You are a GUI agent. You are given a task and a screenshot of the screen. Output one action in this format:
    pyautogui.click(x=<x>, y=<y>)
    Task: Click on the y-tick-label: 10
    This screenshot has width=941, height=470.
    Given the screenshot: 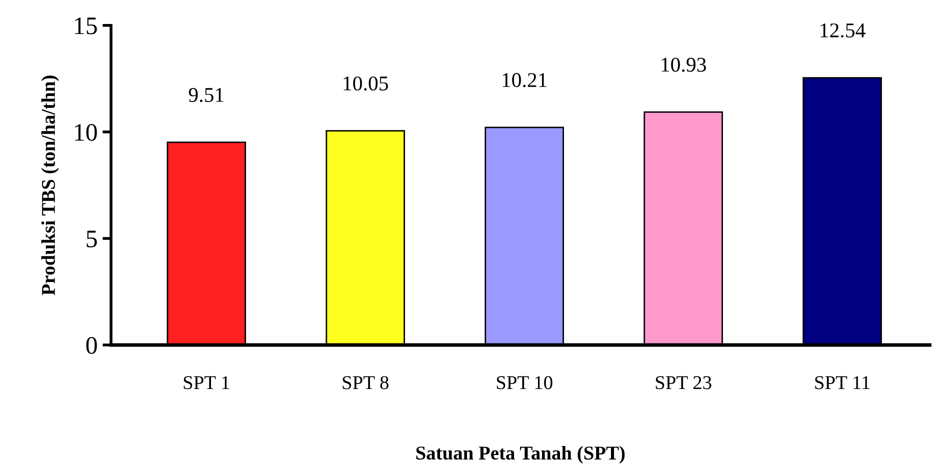 What is the action you would take?
    pyautogui.click(x=86, y=132)
    